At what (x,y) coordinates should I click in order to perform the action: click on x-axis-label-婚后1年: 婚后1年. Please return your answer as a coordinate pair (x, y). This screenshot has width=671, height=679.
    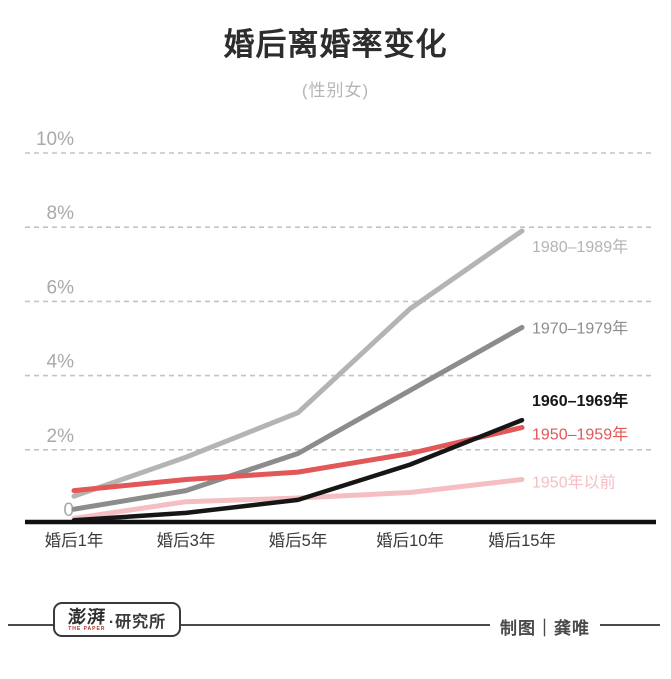
    Looking at the image, I should click on (74, 540).